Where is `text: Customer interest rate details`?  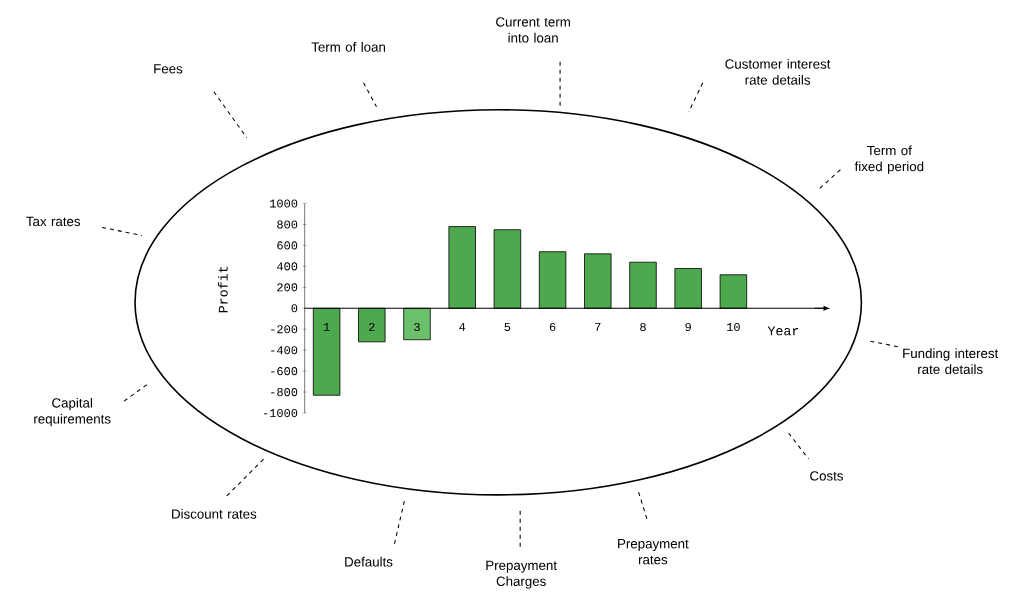 text: Customer interest rate details is located at coordinates (778, 72).